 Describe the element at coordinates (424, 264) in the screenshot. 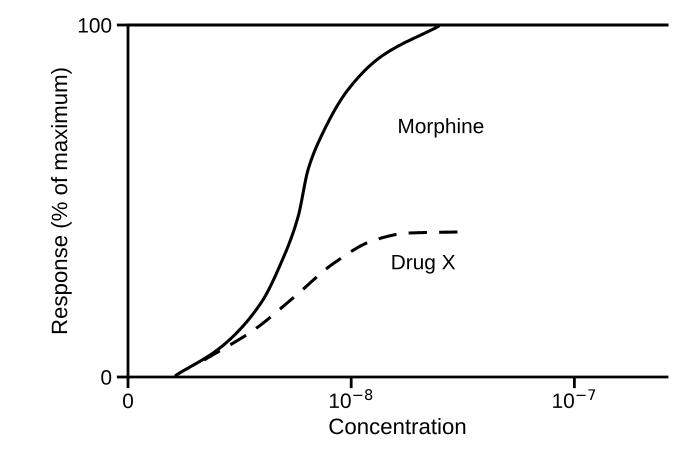

I see `series-label: Drug X` at that location.